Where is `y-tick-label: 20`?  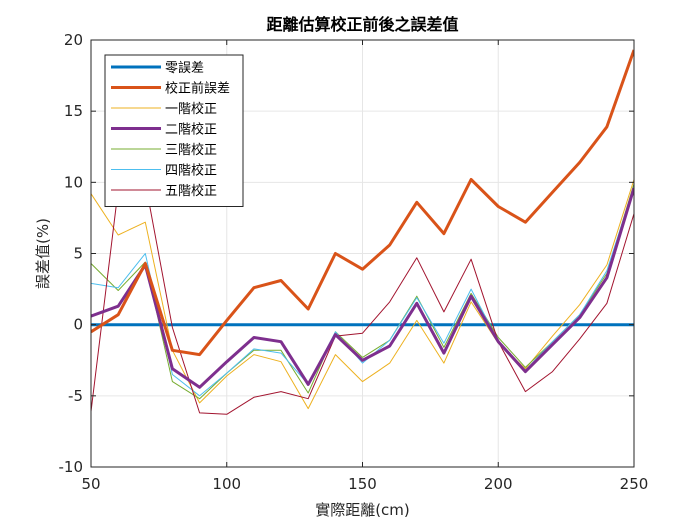 y-tick-label: 20 is located at coordinates (73, 40).